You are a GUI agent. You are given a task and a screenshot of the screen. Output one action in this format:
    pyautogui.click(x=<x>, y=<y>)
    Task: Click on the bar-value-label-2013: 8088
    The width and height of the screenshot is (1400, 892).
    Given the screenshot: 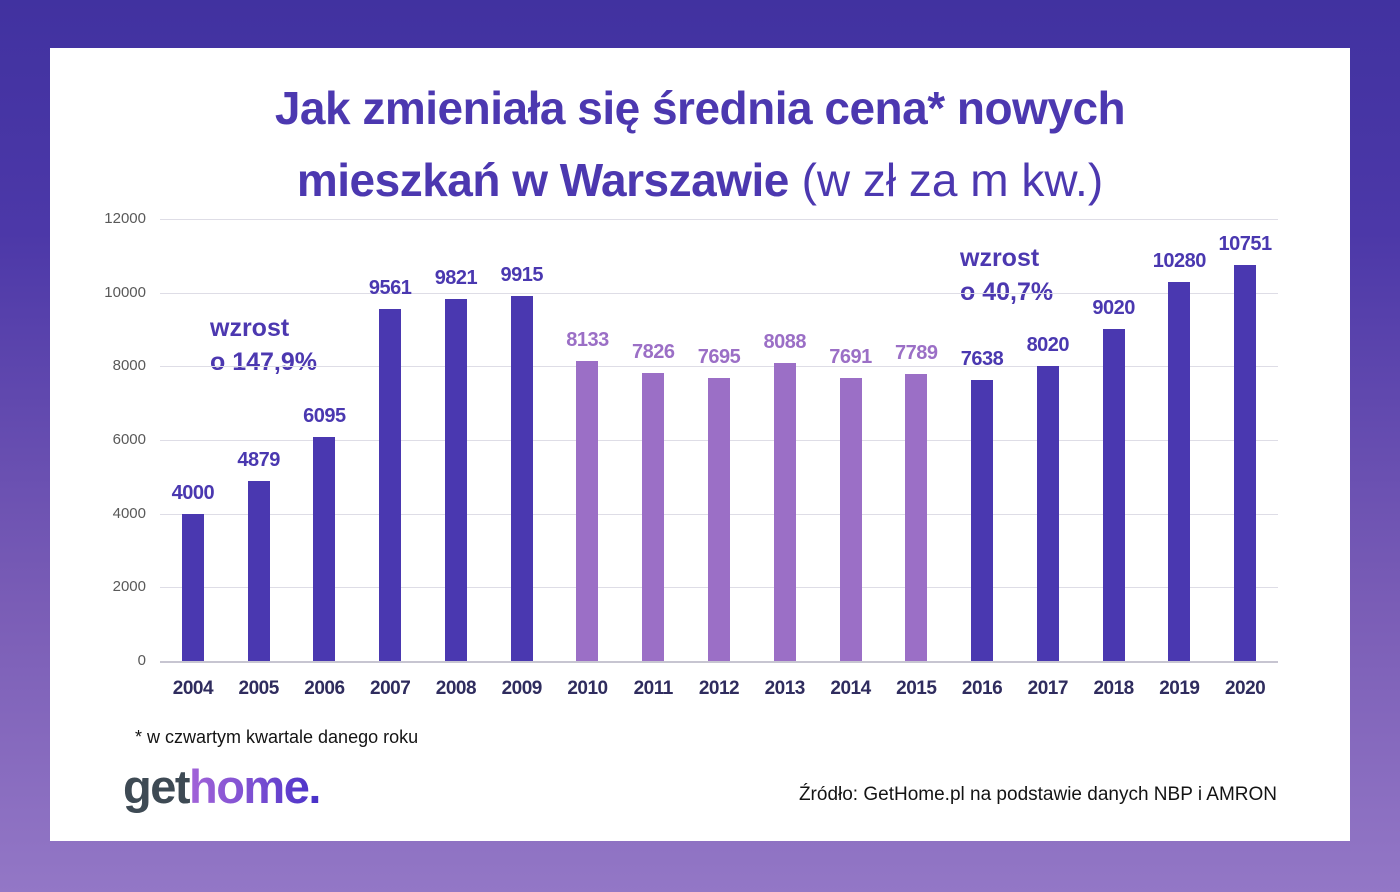 What is the action you would take?
    pyautogui.click(x=785, y=342)
    